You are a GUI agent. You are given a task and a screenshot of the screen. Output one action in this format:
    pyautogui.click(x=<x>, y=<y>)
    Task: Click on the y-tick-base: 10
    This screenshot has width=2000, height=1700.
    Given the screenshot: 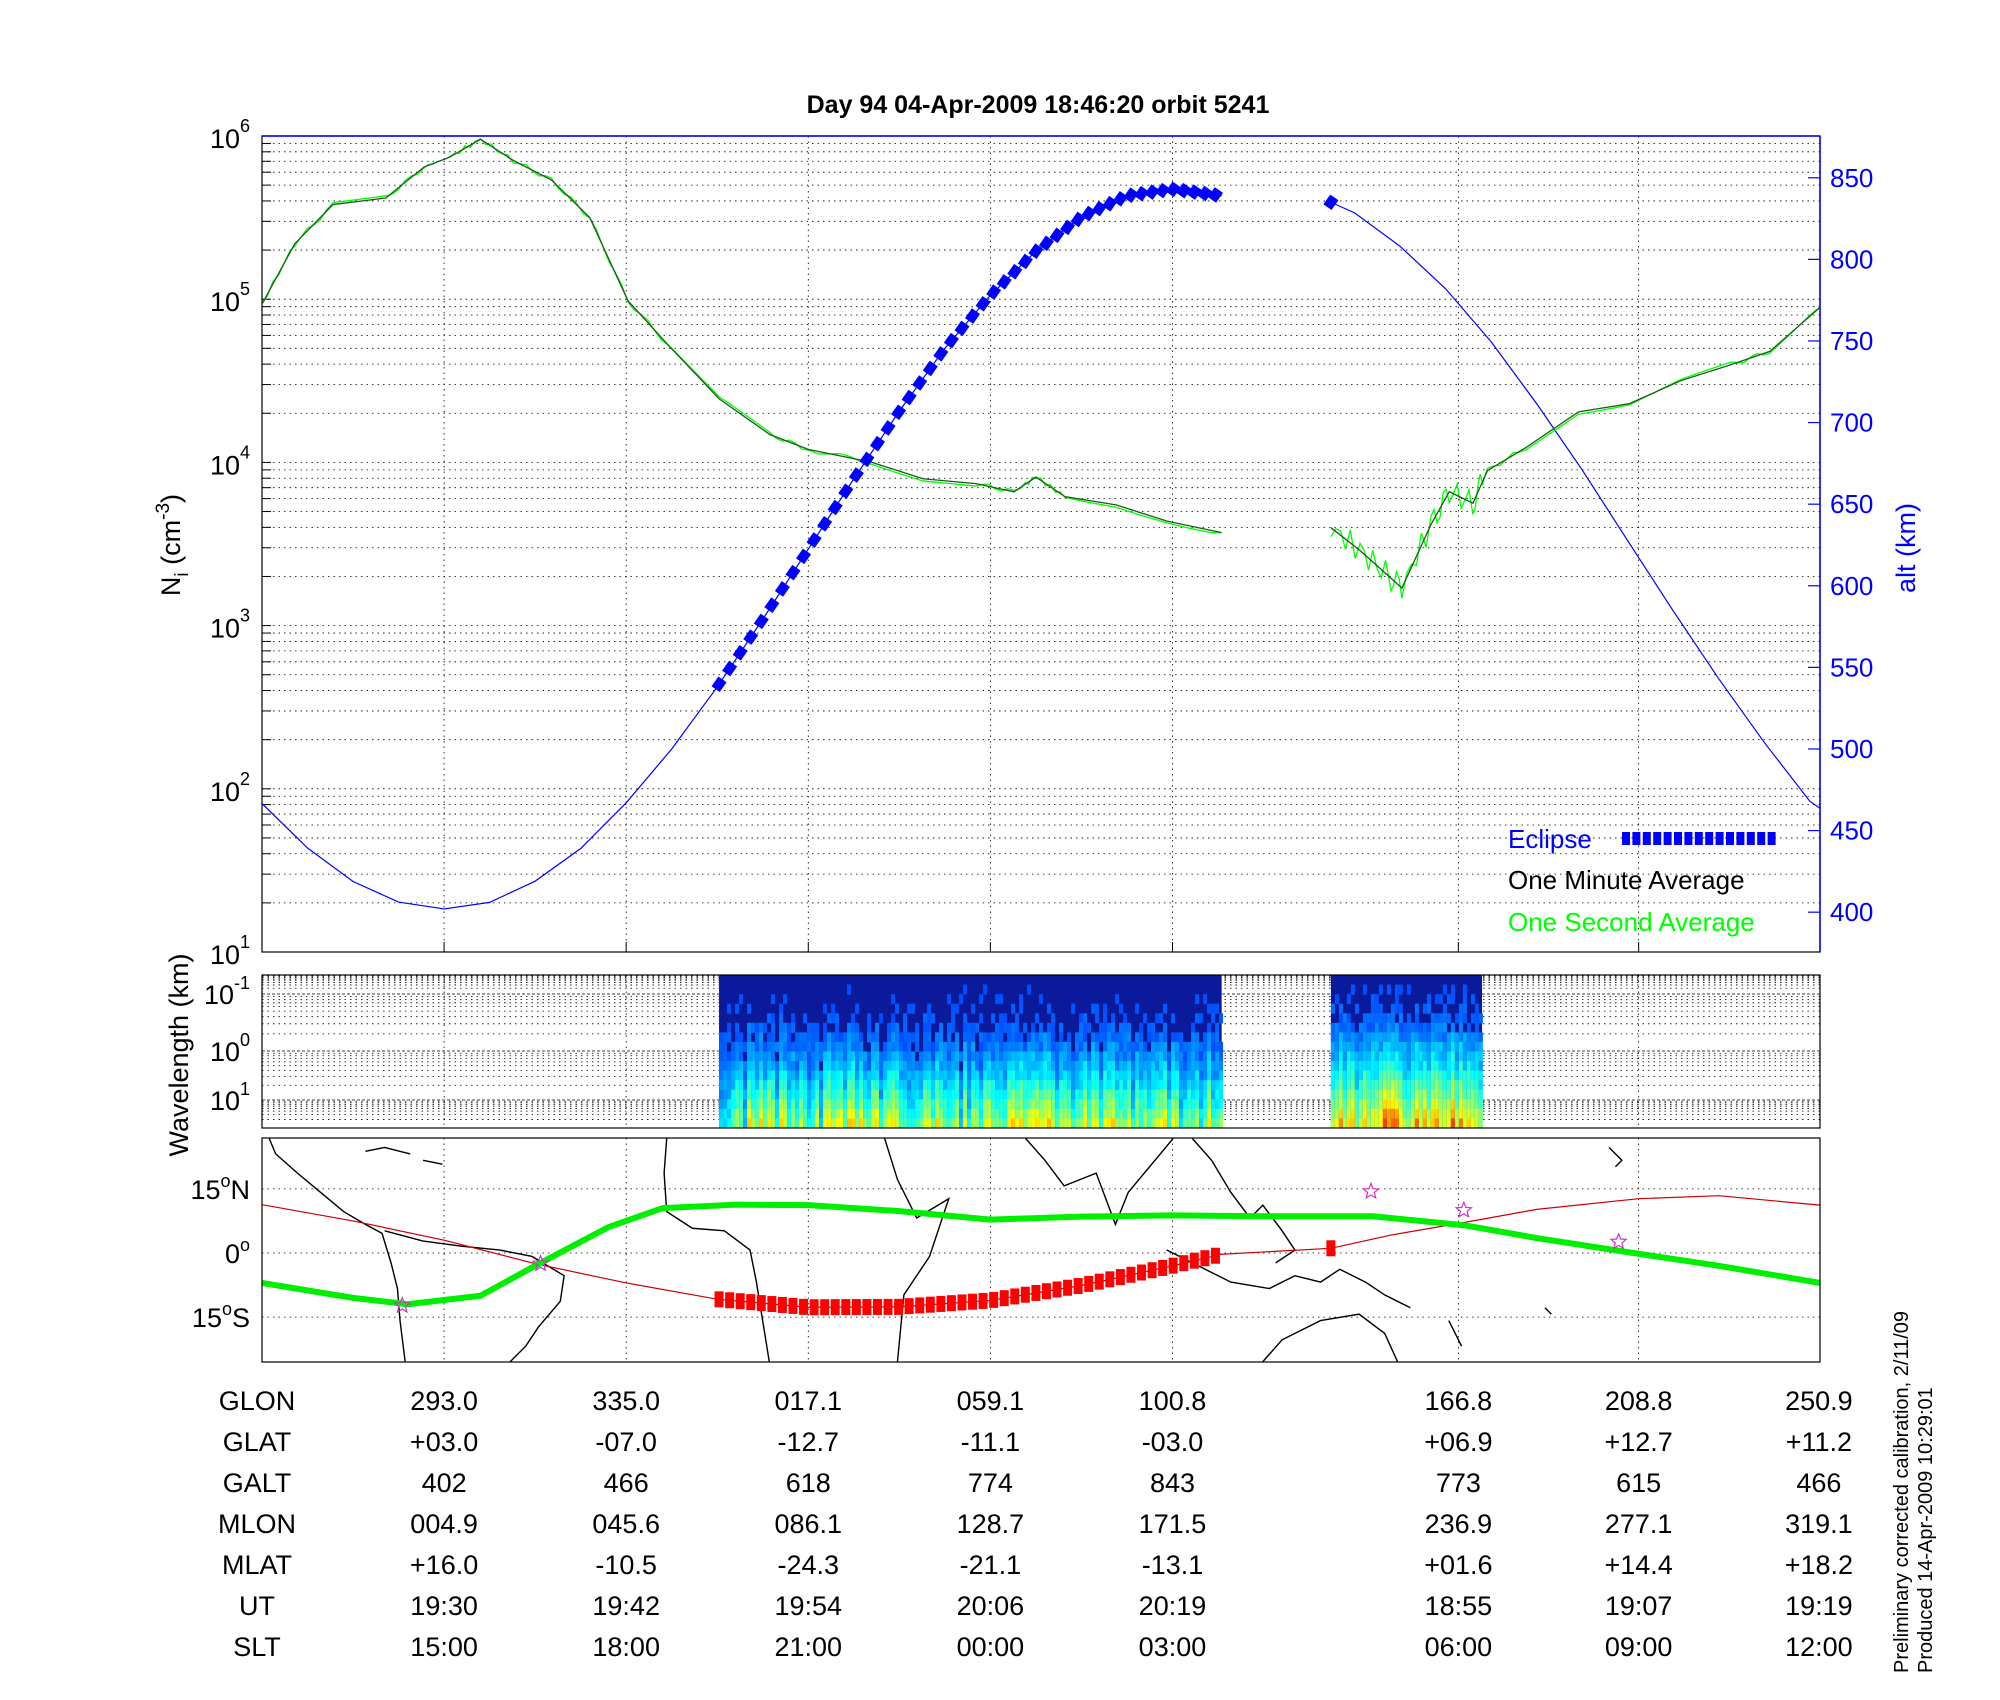 What is the action you would take?
    pyautogui.click(x=225, y=792)
    